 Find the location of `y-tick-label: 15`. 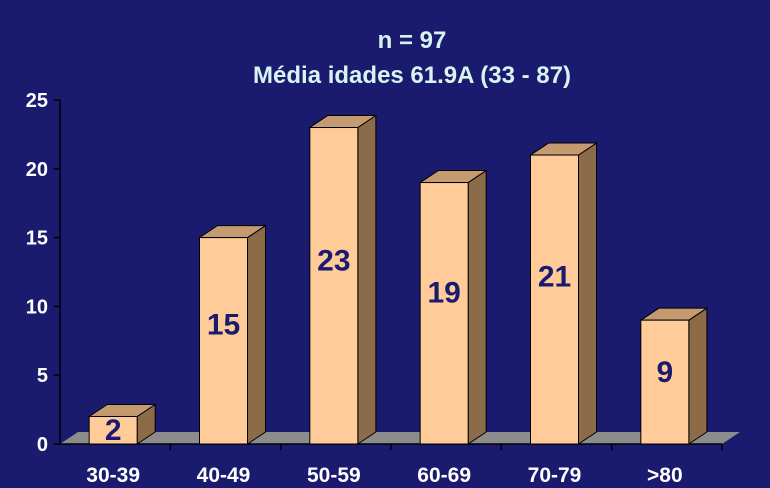

y-tick-label: 15 is located at coordinates (37, 239).